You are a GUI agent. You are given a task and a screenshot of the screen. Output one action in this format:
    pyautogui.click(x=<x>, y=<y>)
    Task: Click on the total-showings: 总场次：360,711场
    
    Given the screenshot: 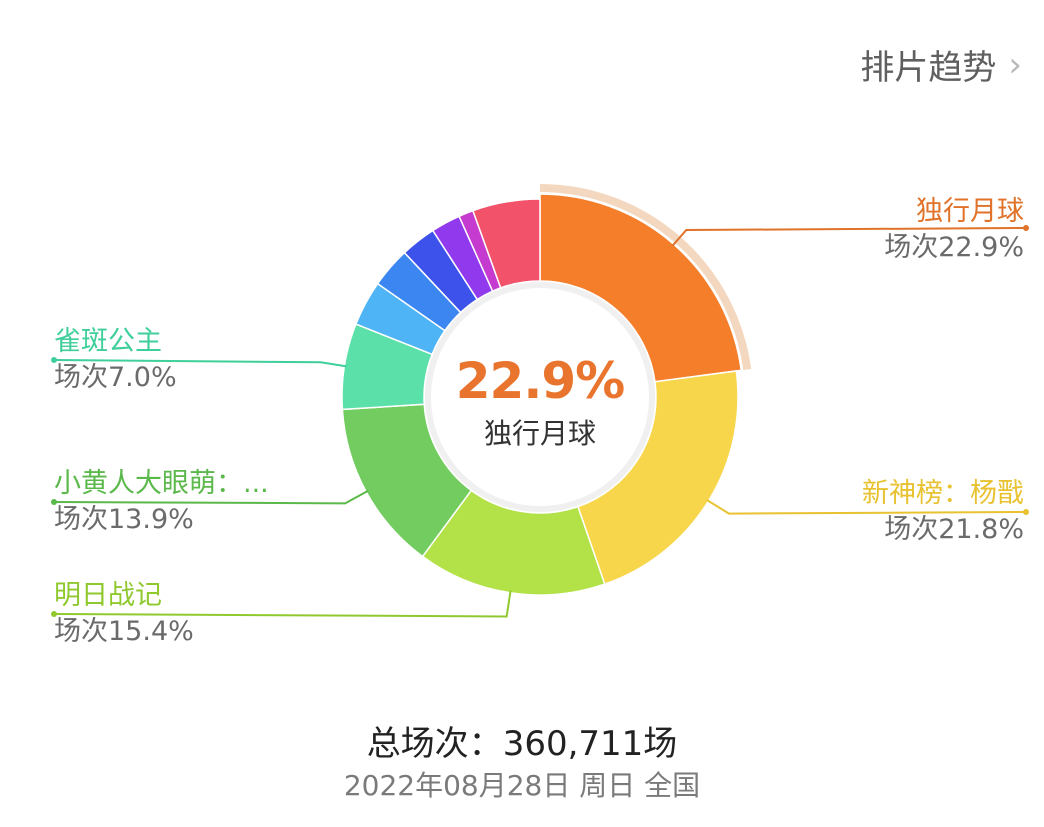 What is the action you would take?
    pyautogui.click(x=522, y=740)
    